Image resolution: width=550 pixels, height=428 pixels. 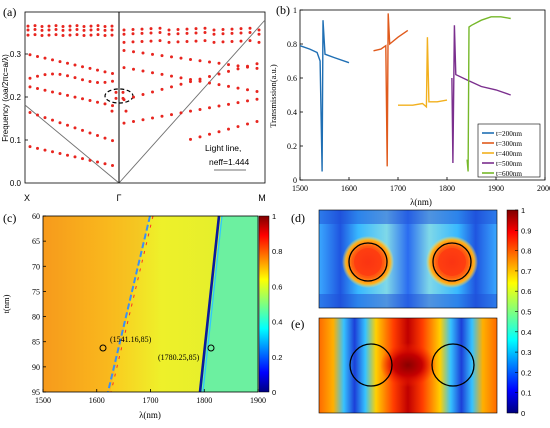 I want to click on panel-d-field-map: (d), so click(x=394, y=259).